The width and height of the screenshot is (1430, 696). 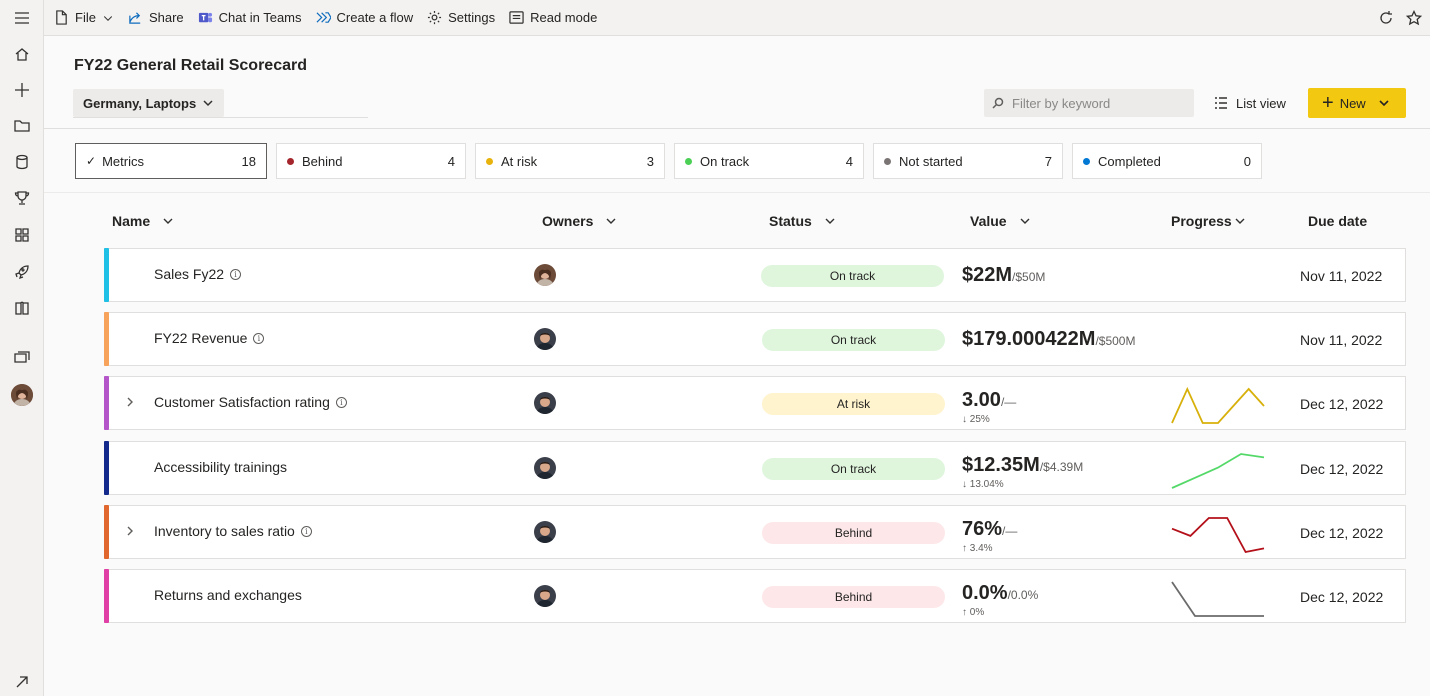 What do you see at coordinates (22, 358) in the screenshot?
I see `workspaces-icon` at bounding box center [22, 358].